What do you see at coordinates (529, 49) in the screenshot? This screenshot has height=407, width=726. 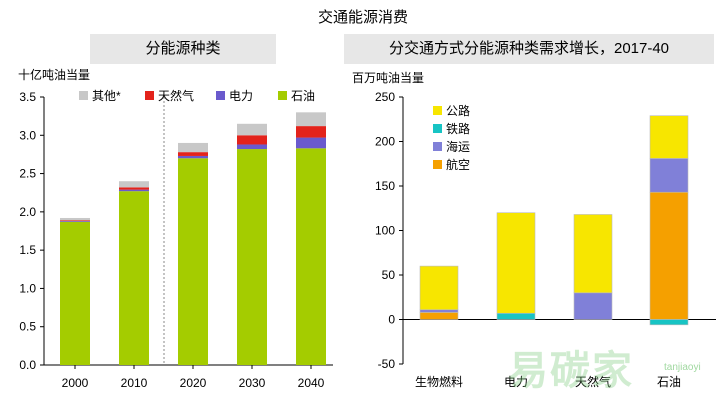 I see `right-panel-title: 分交通方式分能源种类需求增长，2017-40` at bounding box center [529, 49].